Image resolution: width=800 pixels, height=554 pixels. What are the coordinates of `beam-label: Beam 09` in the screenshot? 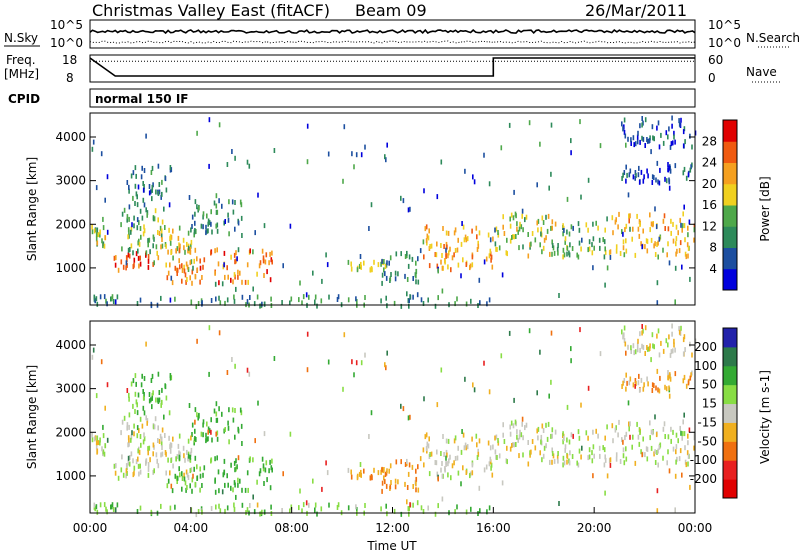 It's located at (391, 10).